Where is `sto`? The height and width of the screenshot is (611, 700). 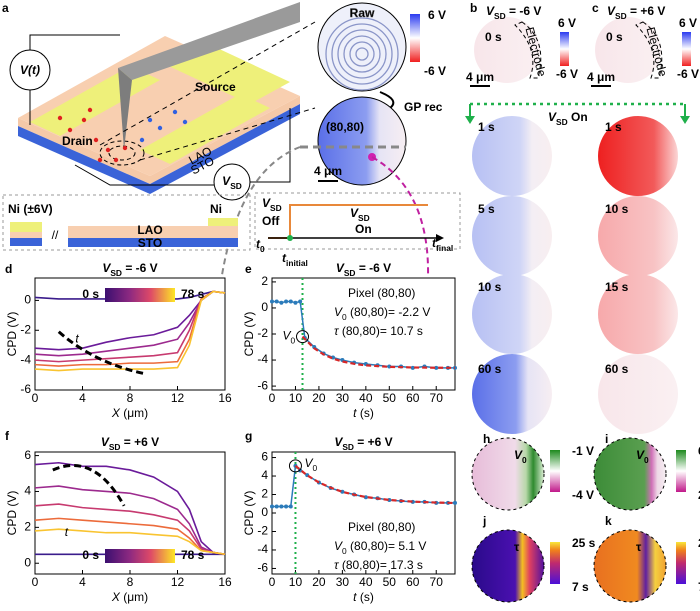
sto is located at coordinates (26, 242).